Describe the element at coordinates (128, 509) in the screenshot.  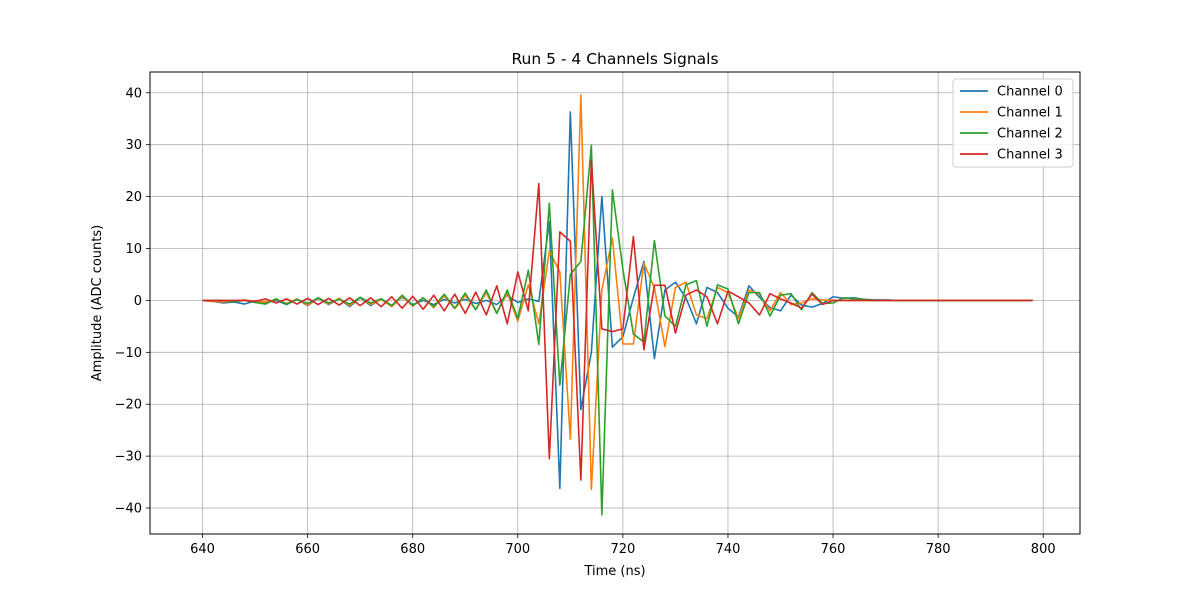
I see `y-tick-label: −40` at that location.